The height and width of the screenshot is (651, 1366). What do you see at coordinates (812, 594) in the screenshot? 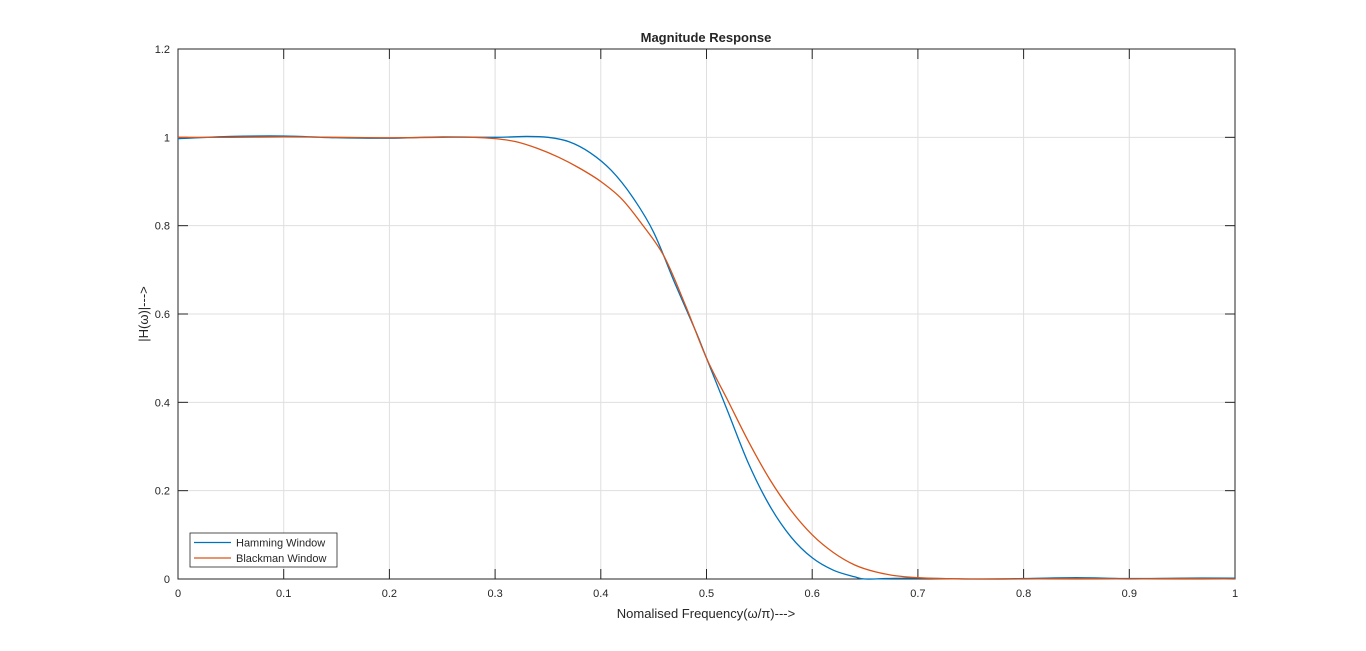
I see `x-tick-label: 0.6` at bounding box center [812, 594].